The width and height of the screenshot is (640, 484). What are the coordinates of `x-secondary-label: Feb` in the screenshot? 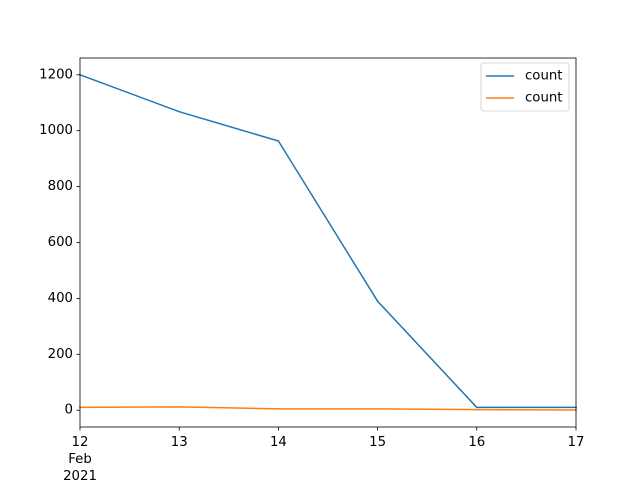 It's located at (80, 459).